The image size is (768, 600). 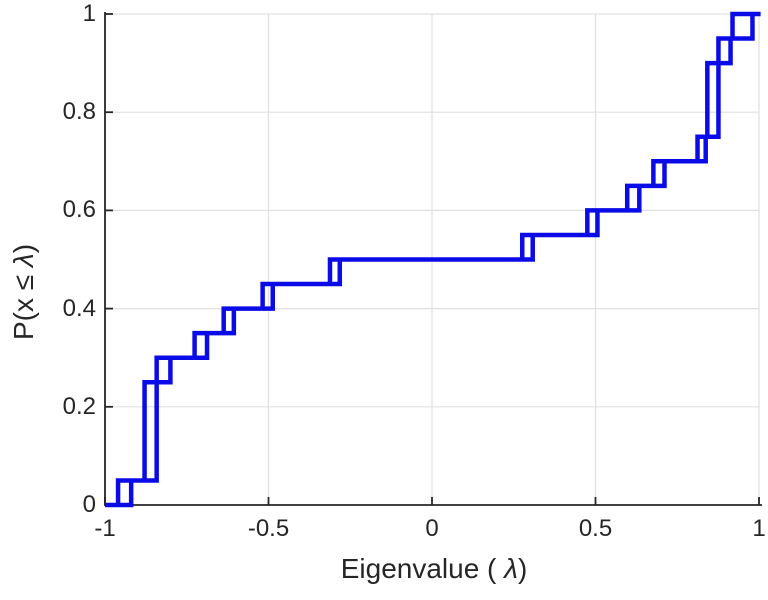 What do you see at coordinates (23, 248) in the screenshot?
I see `y-axis-label-suffix: )` at bounding box center [23, 248].